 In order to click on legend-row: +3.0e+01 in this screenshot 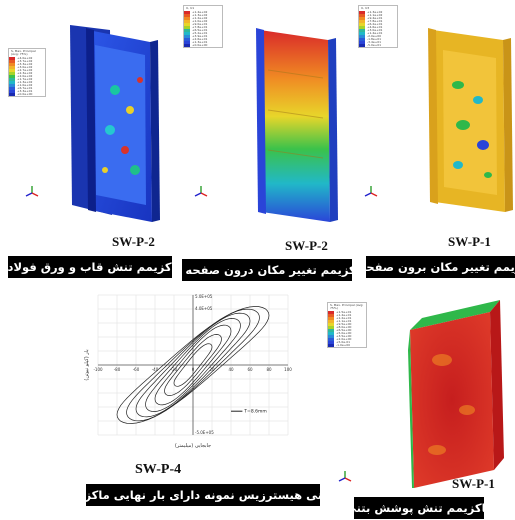, I will do `click(378, 30)`.